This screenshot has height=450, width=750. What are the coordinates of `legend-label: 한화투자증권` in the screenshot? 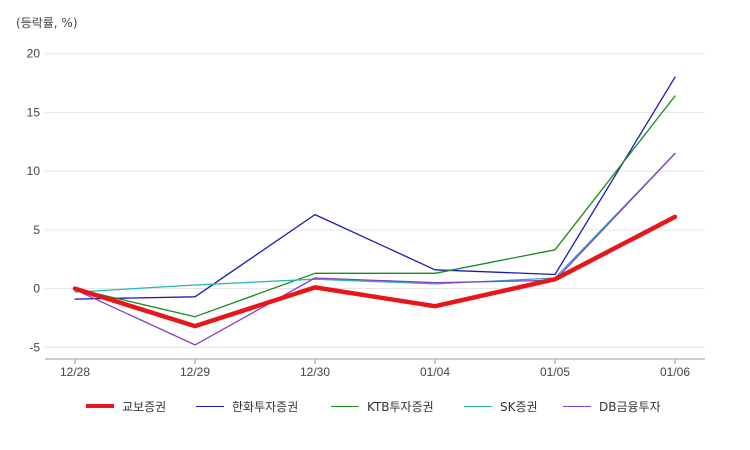 It's located at (265, 406).